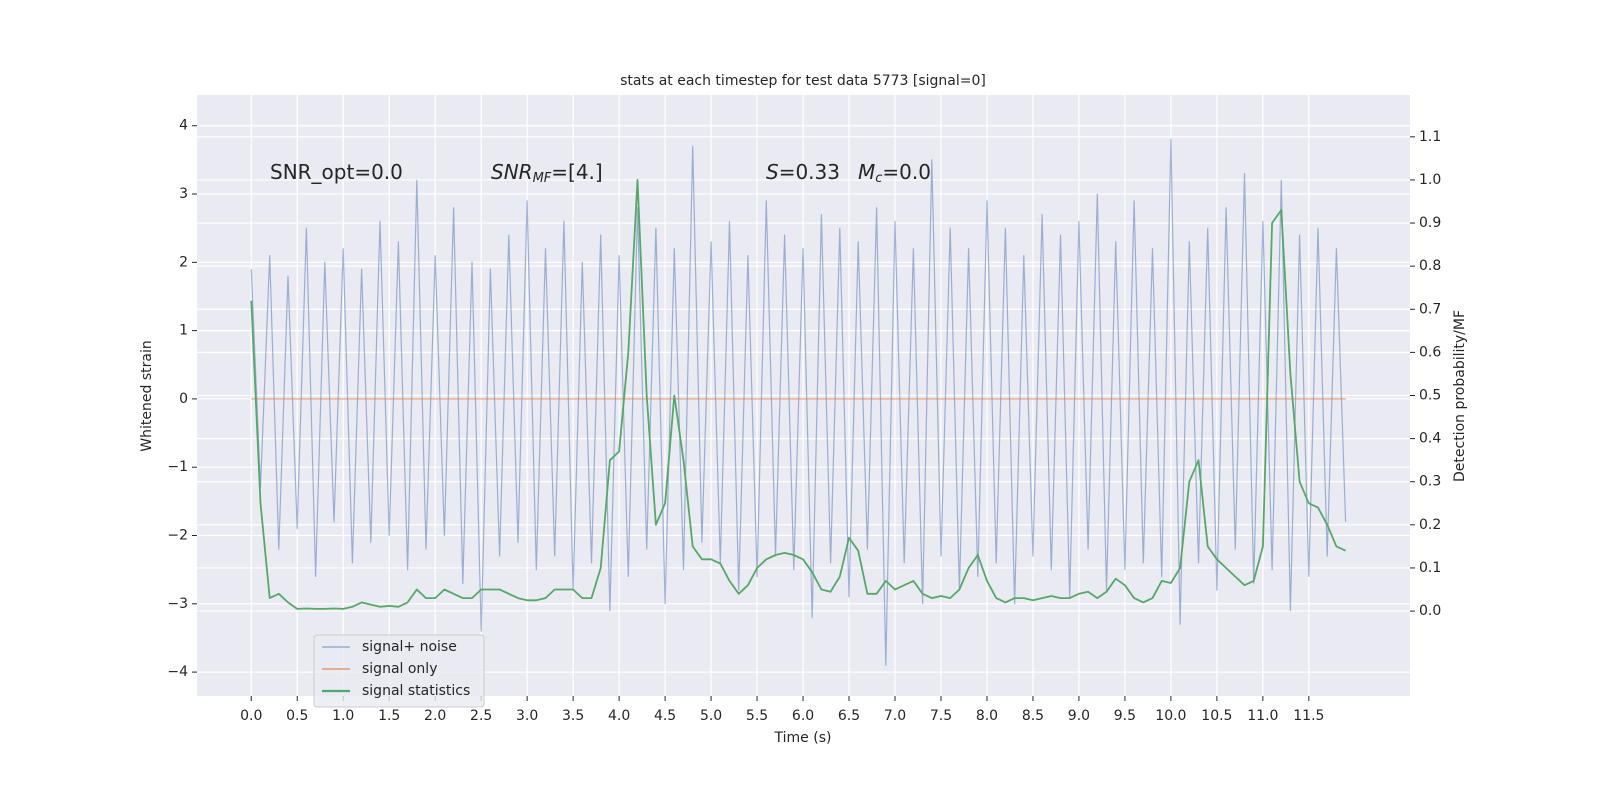 The image size is (1600, 800). What do you see at coordinates (1430, 266) in the screenshot?
I see `y2-tick-label: 0.8` at bounding box center [1430, 266].